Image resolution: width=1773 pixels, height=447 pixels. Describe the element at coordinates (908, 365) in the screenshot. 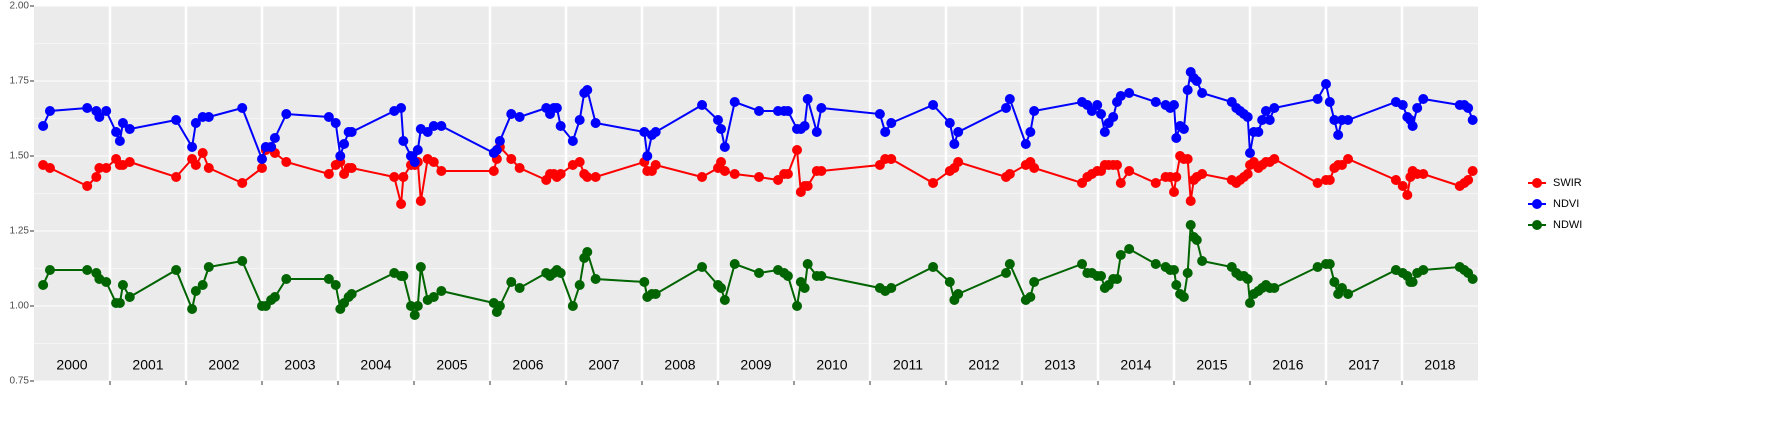

I see `year-label: 2011` at that location.